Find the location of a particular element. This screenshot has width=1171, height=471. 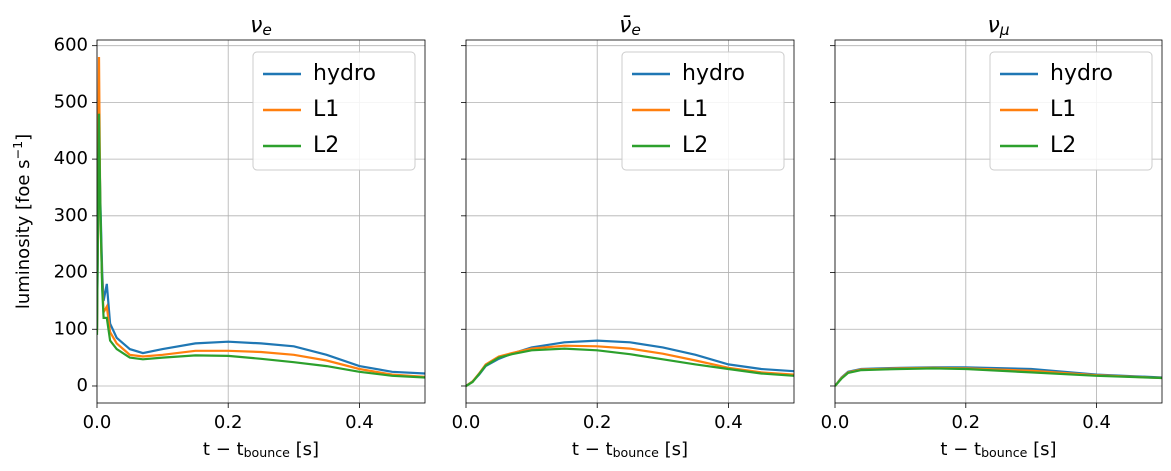

y-tick-label: 300 is located at coordinates (71, 215).